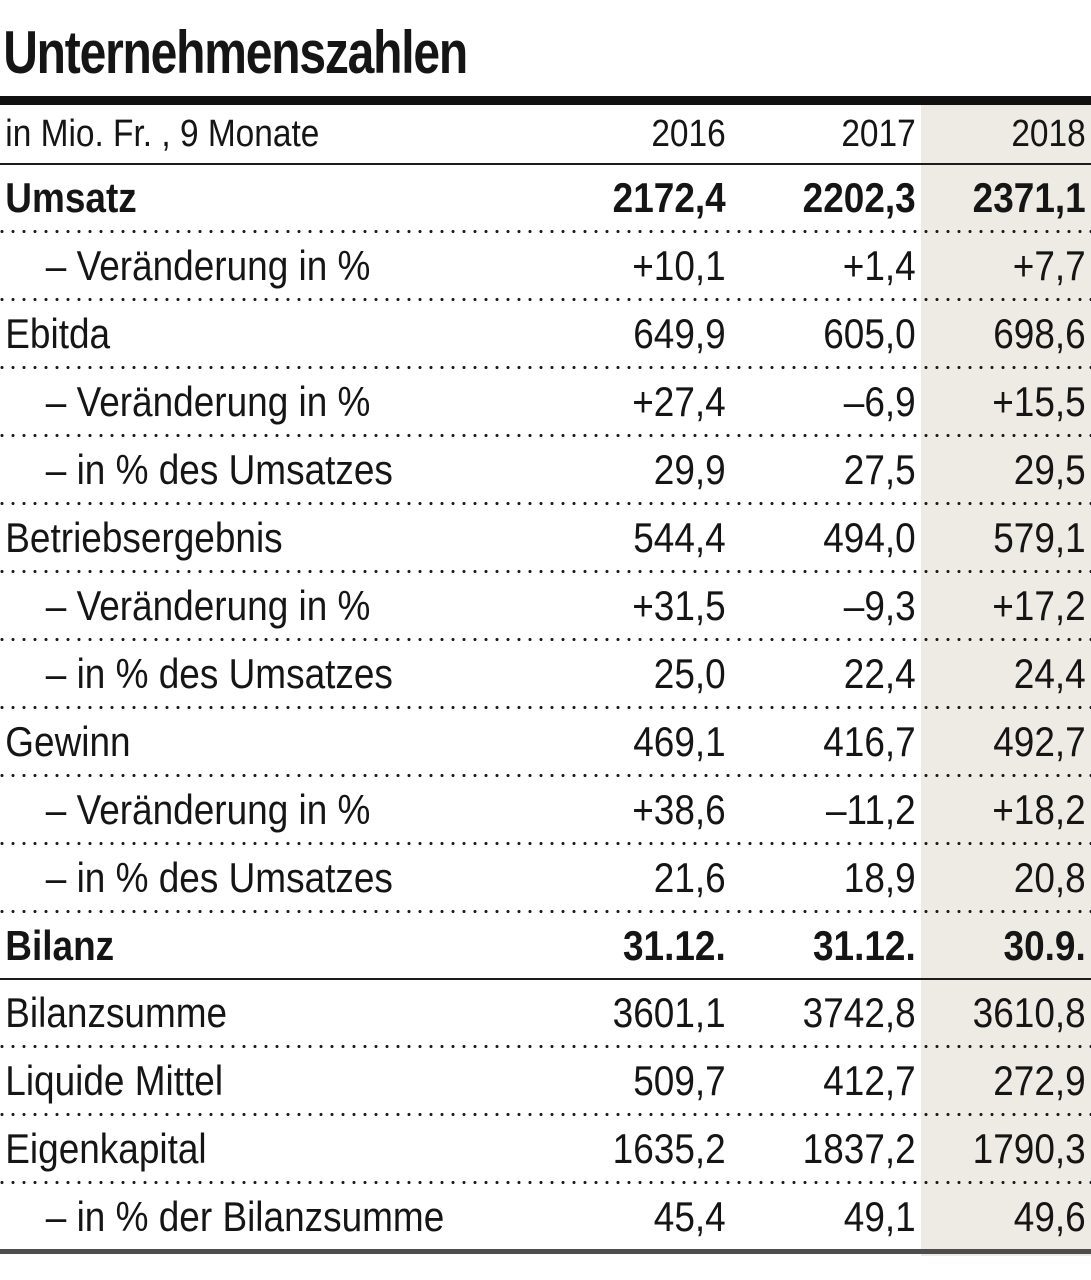 This screenshot has height=1280, width=1091. What do you see at coordinates (545, 741) in the screenshot?
I see `table-row: Gewinn 469,1 416,7 492,7` at bounding box center [545, 741].